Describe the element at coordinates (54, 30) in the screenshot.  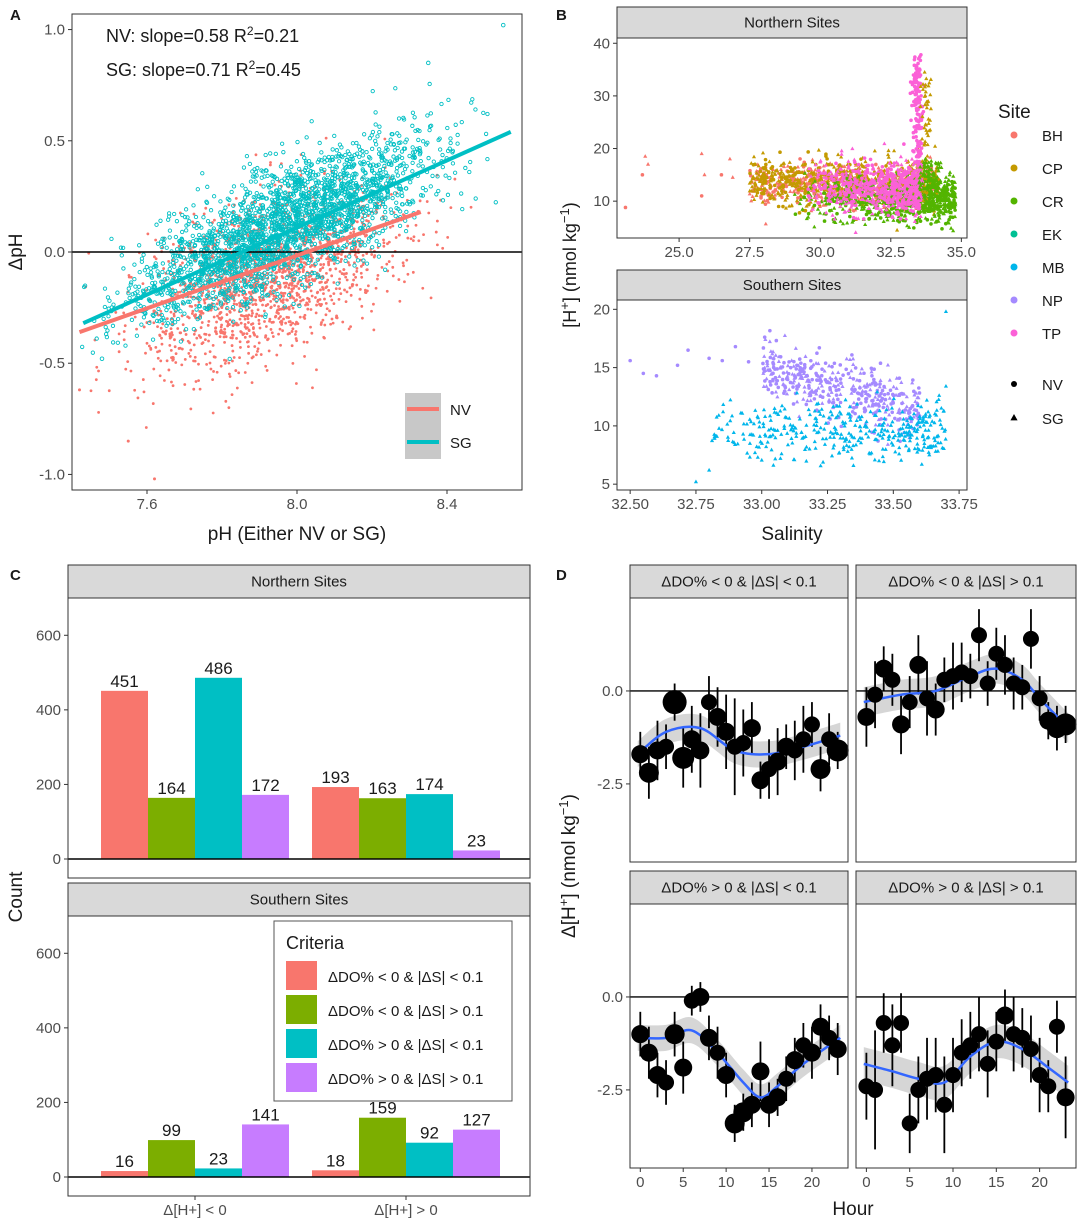
I see `panel-a-ytick-label-0: 1.0` at that location.